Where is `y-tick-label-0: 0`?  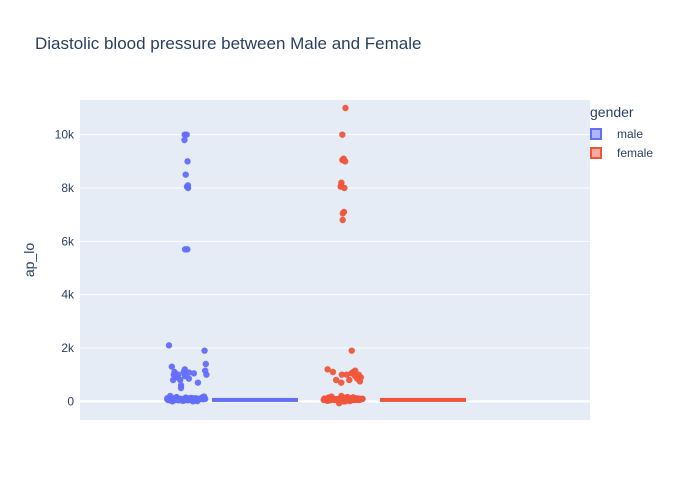
y-tick-label-0: 0 is located at coordinates (70, 401).